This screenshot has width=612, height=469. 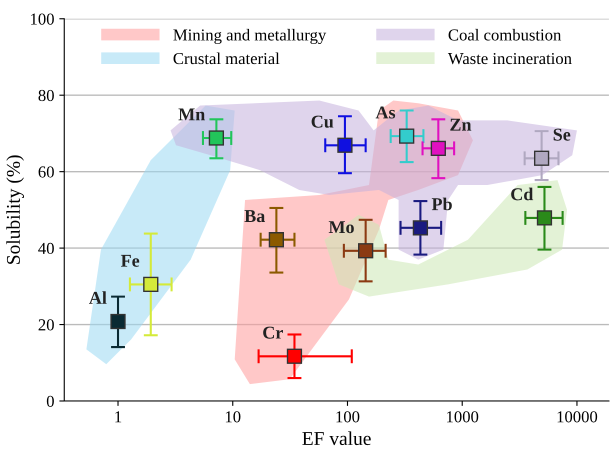 What do you see at coordinates (273, 332) in the screenshot?
I see `series-label: Cr` at bounding box center [273, 332].